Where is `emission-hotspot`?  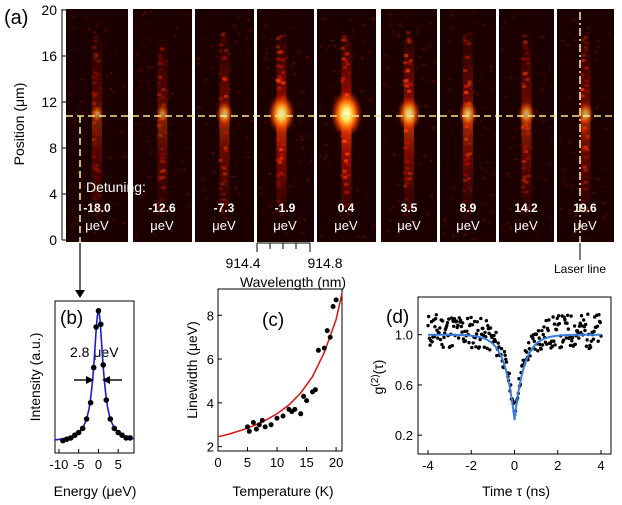
emission-hotspot is located at coordinates (526, 114).